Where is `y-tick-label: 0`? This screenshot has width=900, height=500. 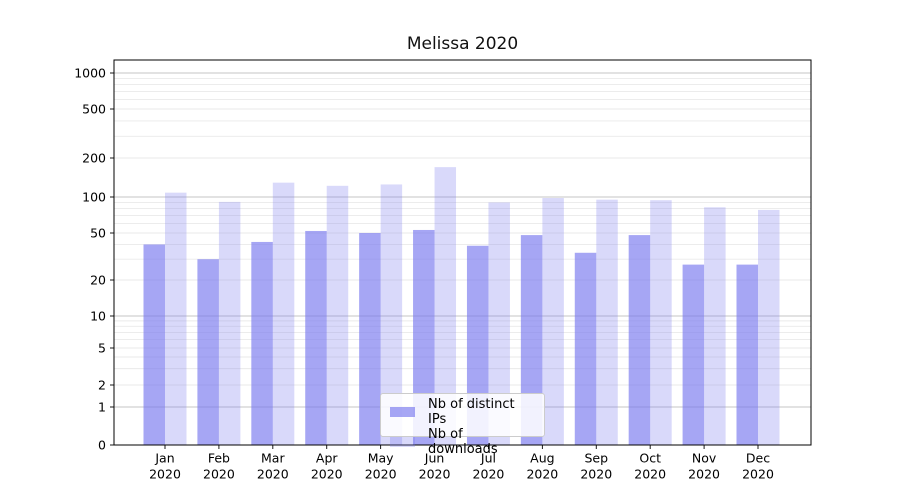
y-tick-label: 0 is located at coordinates (102, 444).